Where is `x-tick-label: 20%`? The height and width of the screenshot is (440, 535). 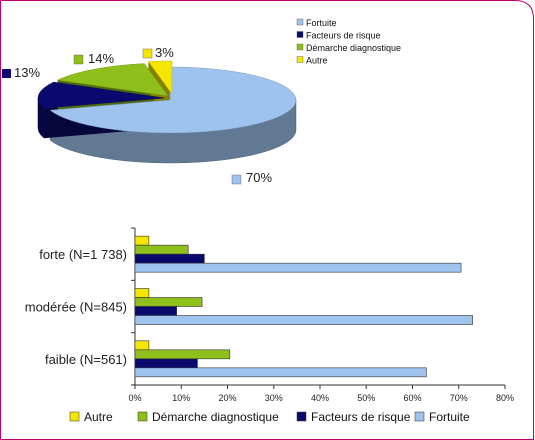 x-tick-label: 20% is located at coordinates (227, 398).